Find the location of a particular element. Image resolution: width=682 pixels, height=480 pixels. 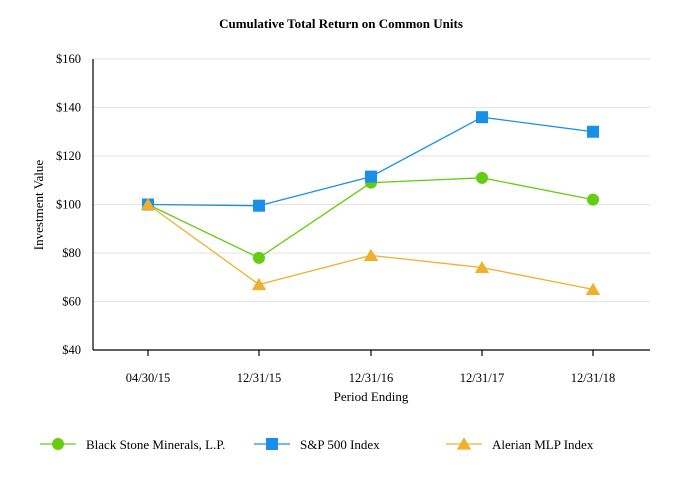

x-tick-labels: 04/30/15 12/31/15 12/31/16 12/31/17 12/31/18 is located at coordinates (370, 378).